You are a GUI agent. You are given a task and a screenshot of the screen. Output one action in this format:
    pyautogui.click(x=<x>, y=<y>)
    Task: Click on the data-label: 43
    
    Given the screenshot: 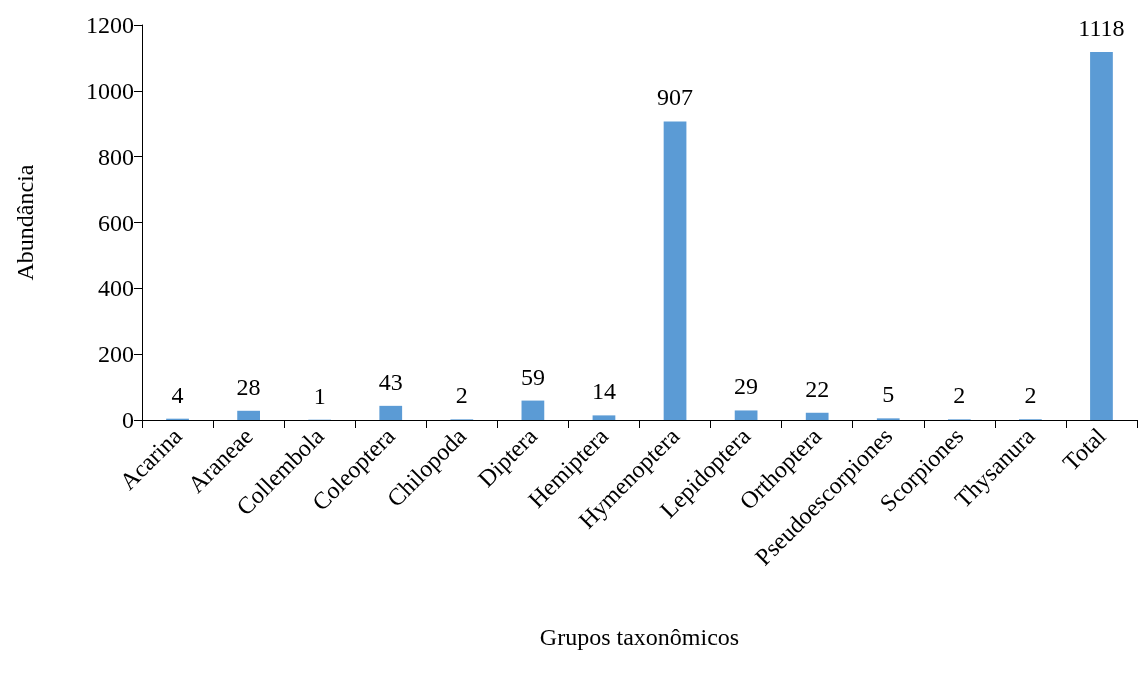 What is the action you would take?
    pyautogui.click(x=390, y=381)
    